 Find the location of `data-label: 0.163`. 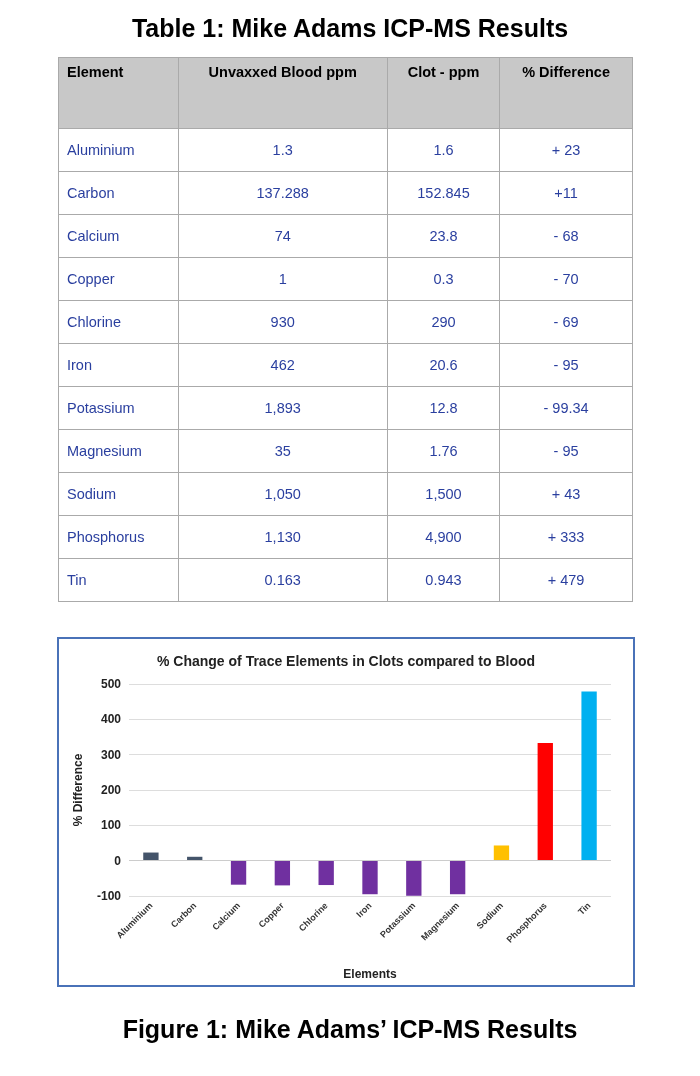

data-label: 0.163 is located at coordinates (283, 580).